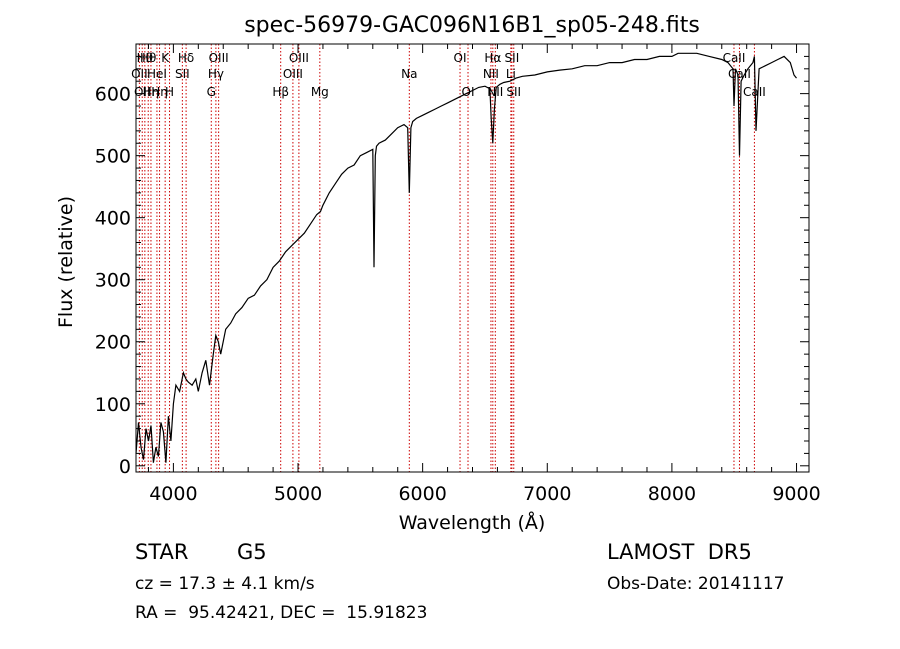 The height and width of the screenshot is (649, 900). Describe the element at coordinates (165, 58) in the screenshot. I see `line-label-7: K` at that location.